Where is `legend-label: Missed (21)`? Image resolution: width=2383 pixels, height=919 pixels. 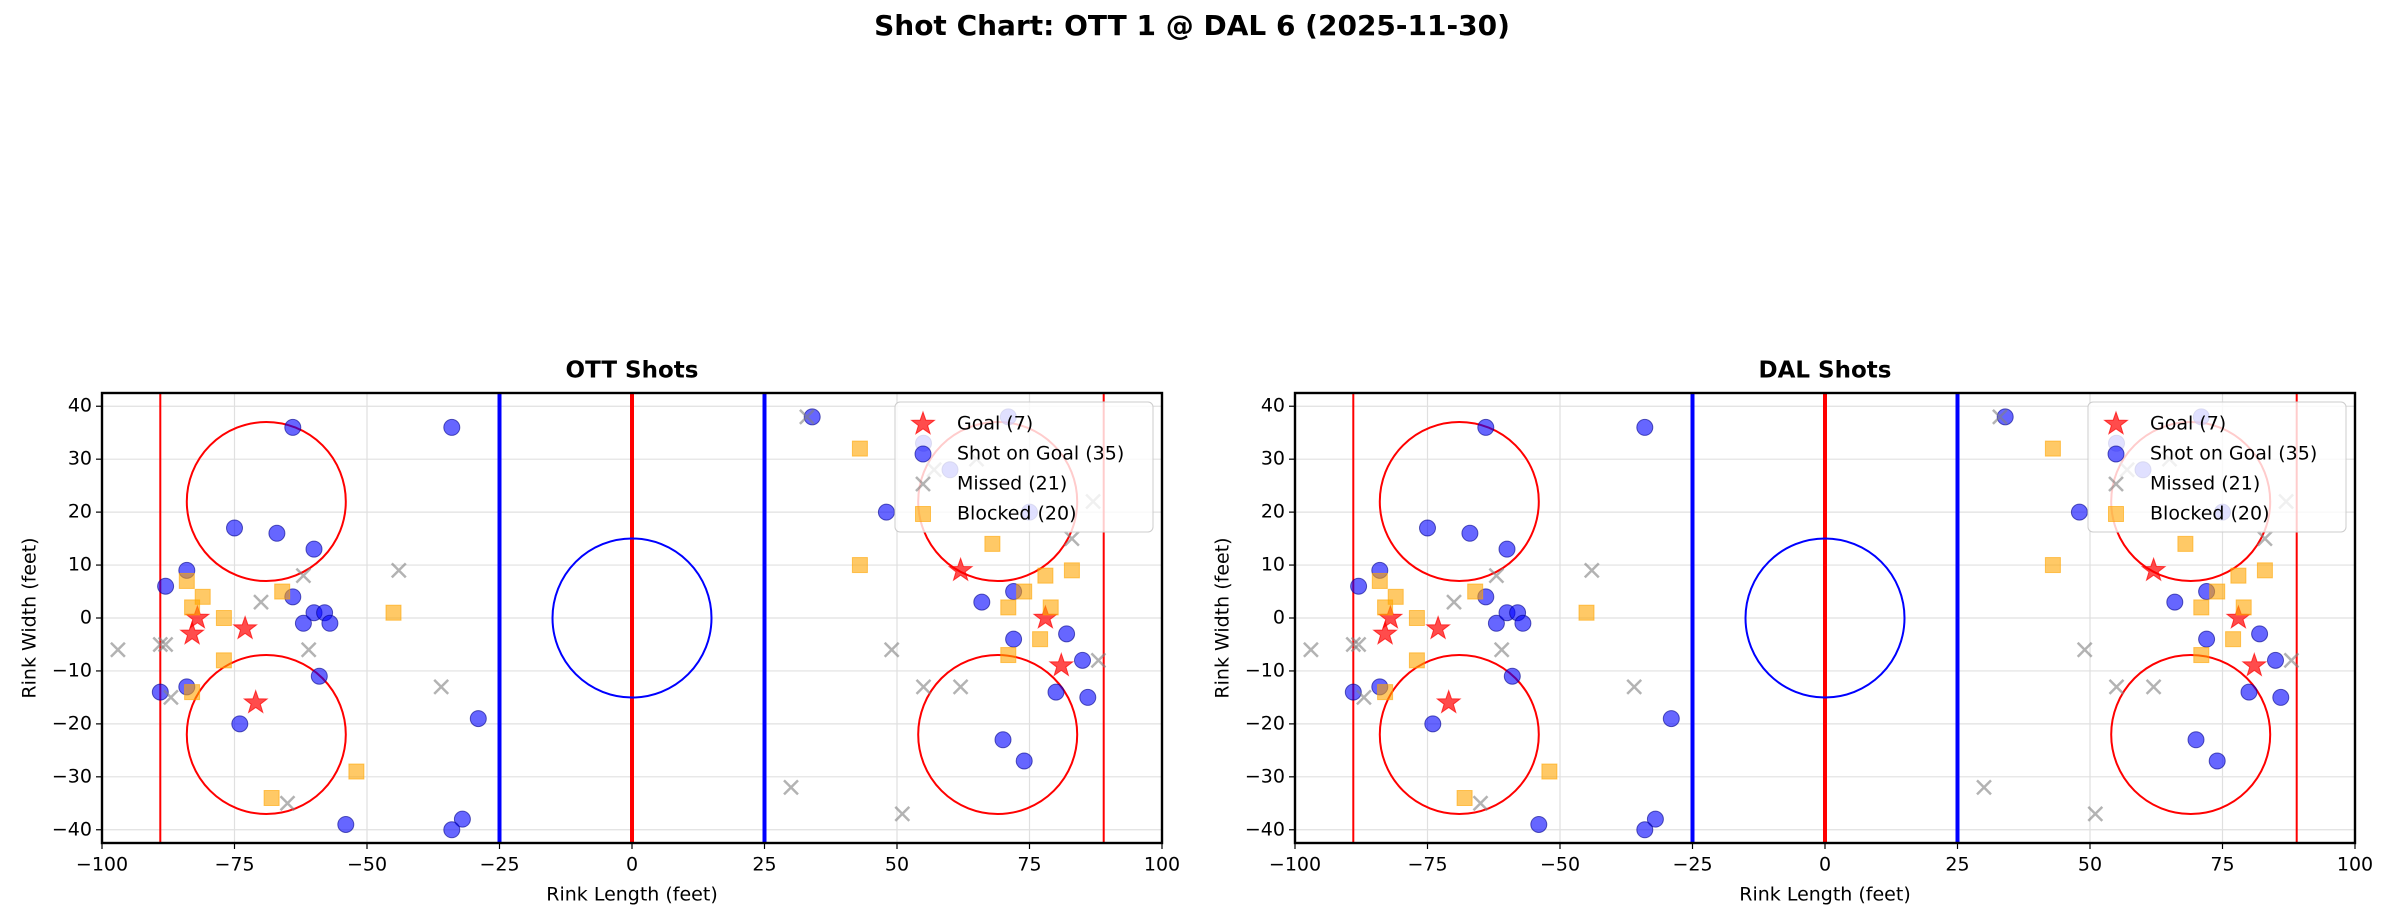
legend-label: Missed (21) is located at coordinates (2205, 484).